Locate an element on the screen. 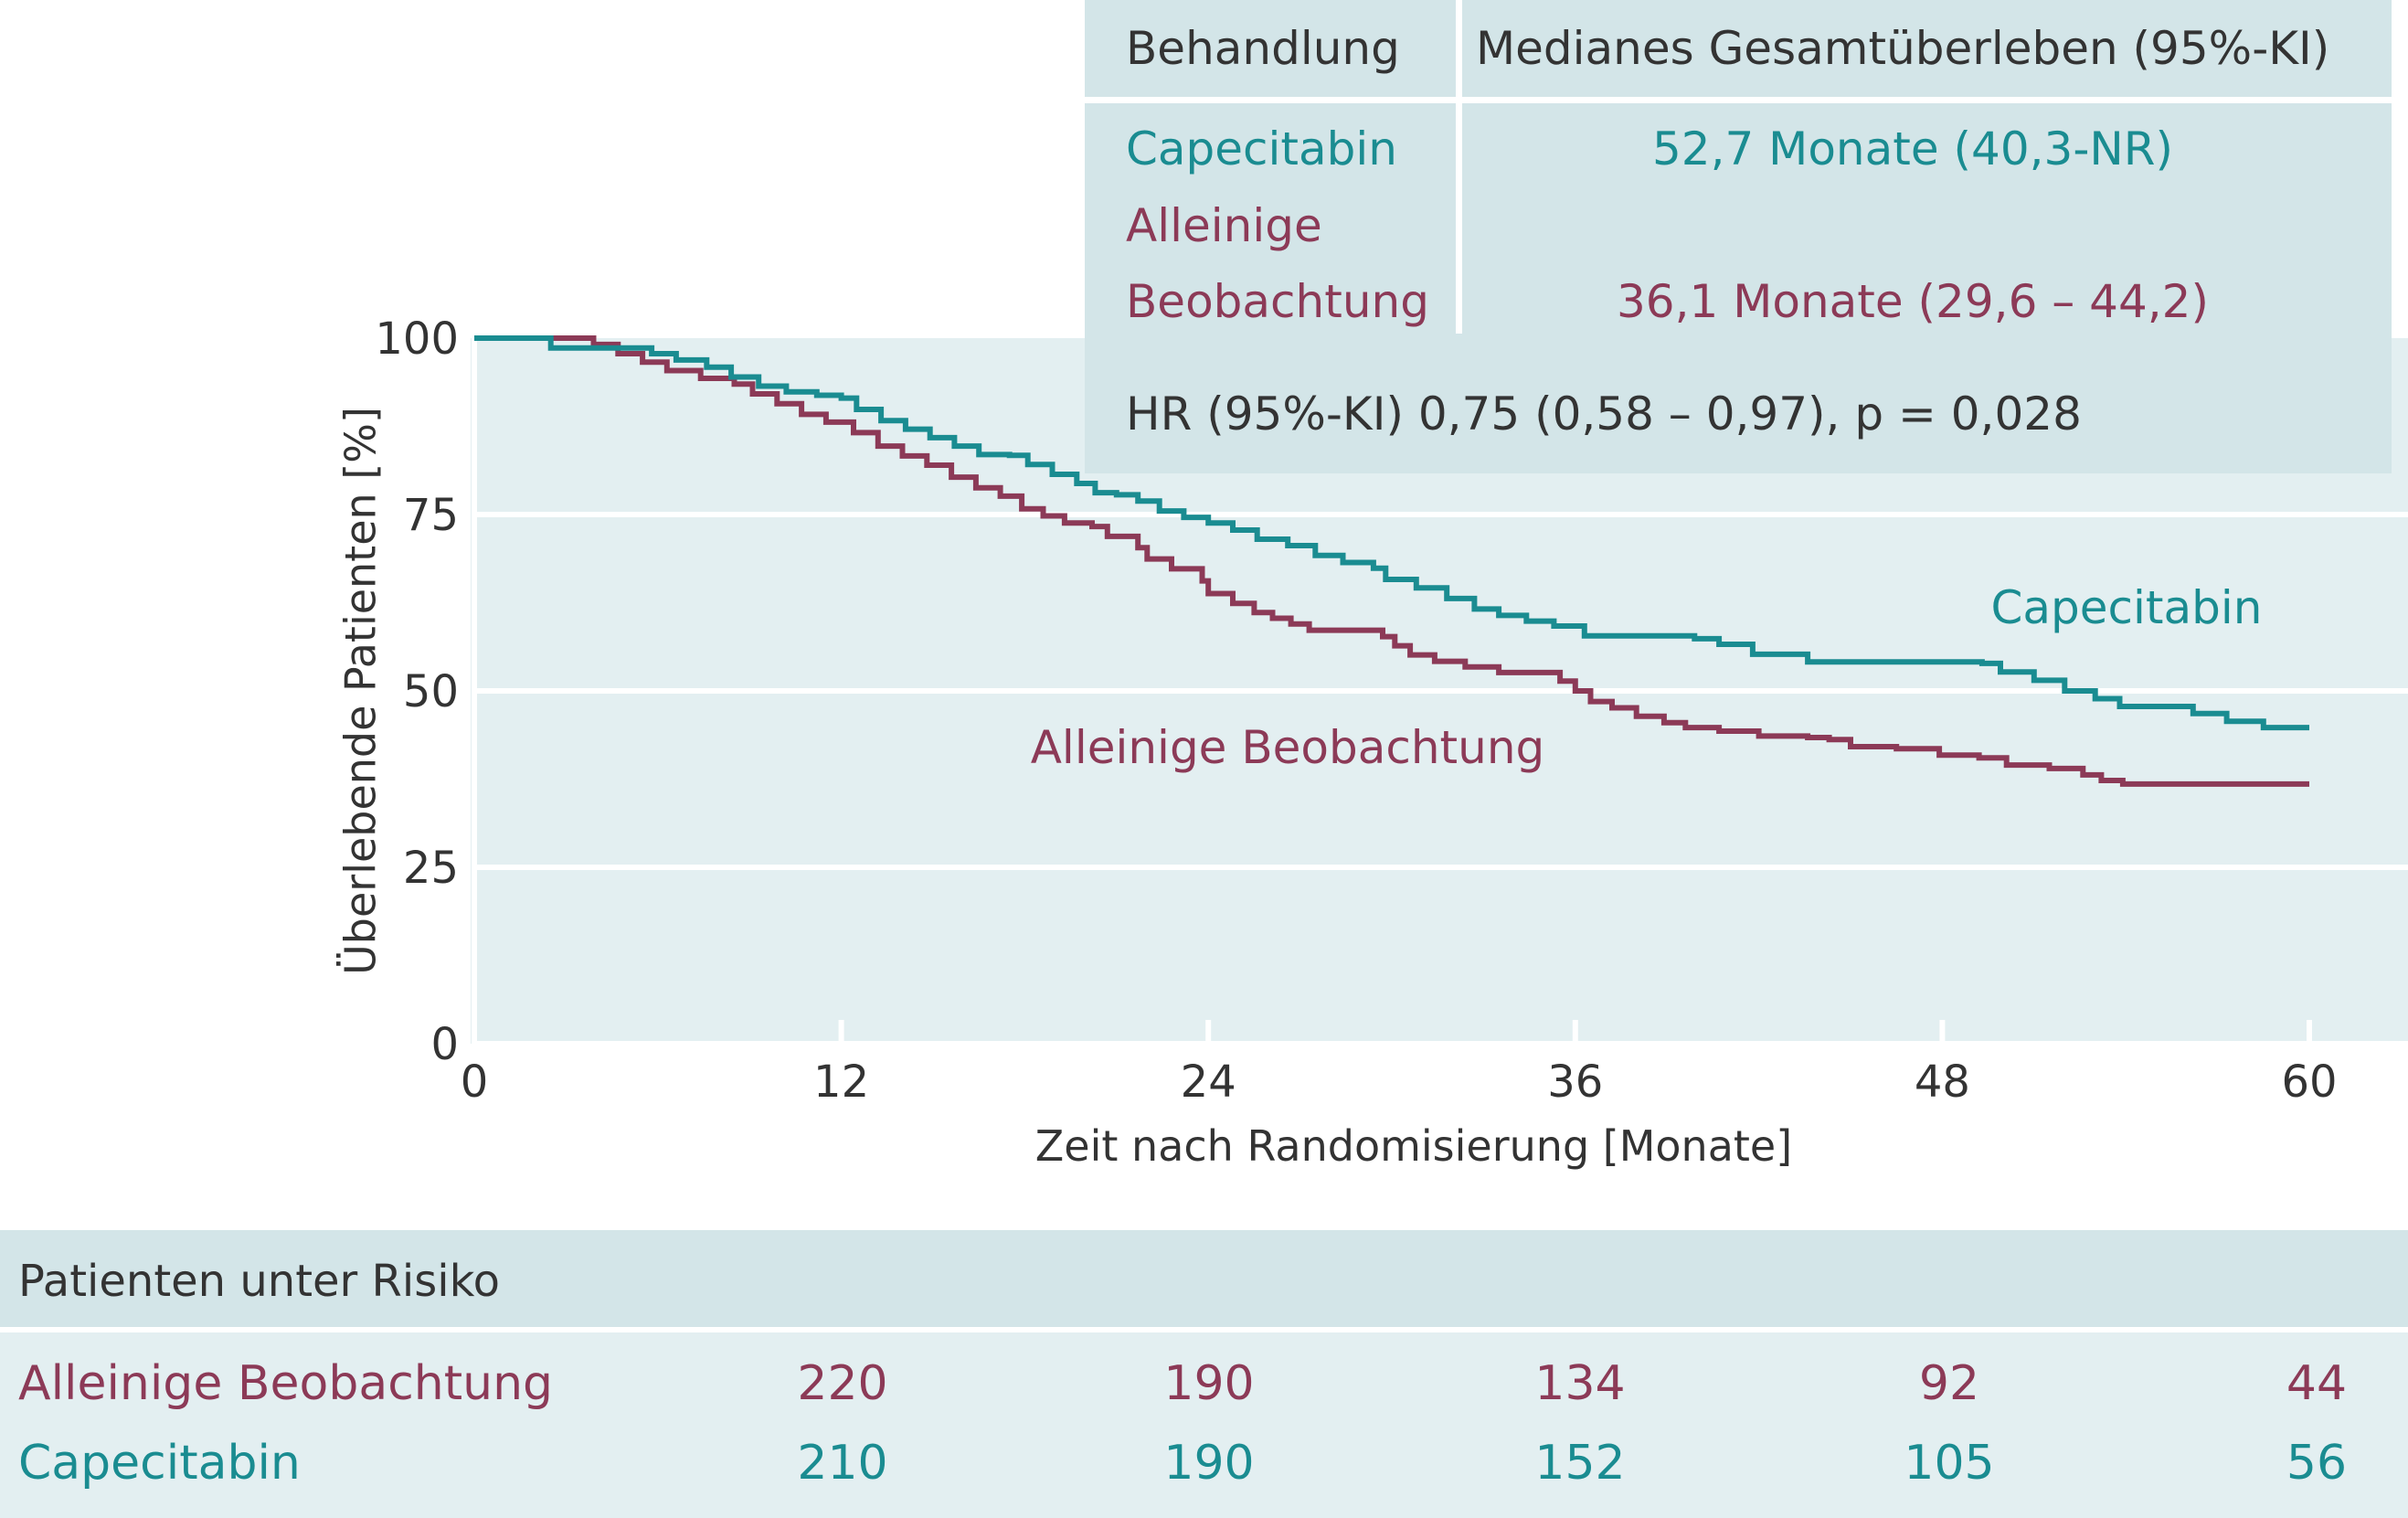 The height and width of the screenshot is (1518, 2408). y-axis-label: Überlebende Patienten [%] is located at coordinates (361, 691).